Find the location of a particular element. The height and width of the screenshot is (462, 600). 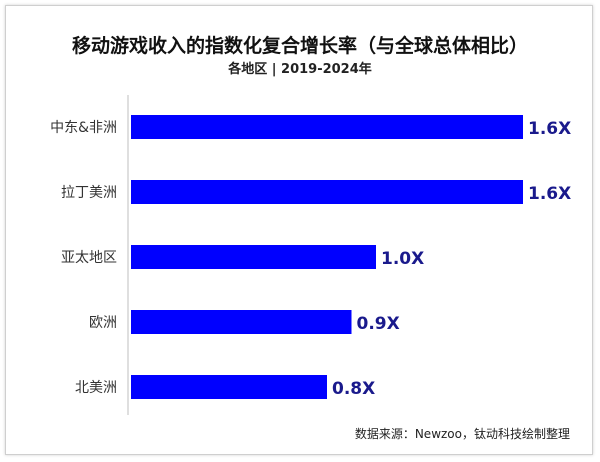

data-label: 0.8X is located at coordinates (353, 389).